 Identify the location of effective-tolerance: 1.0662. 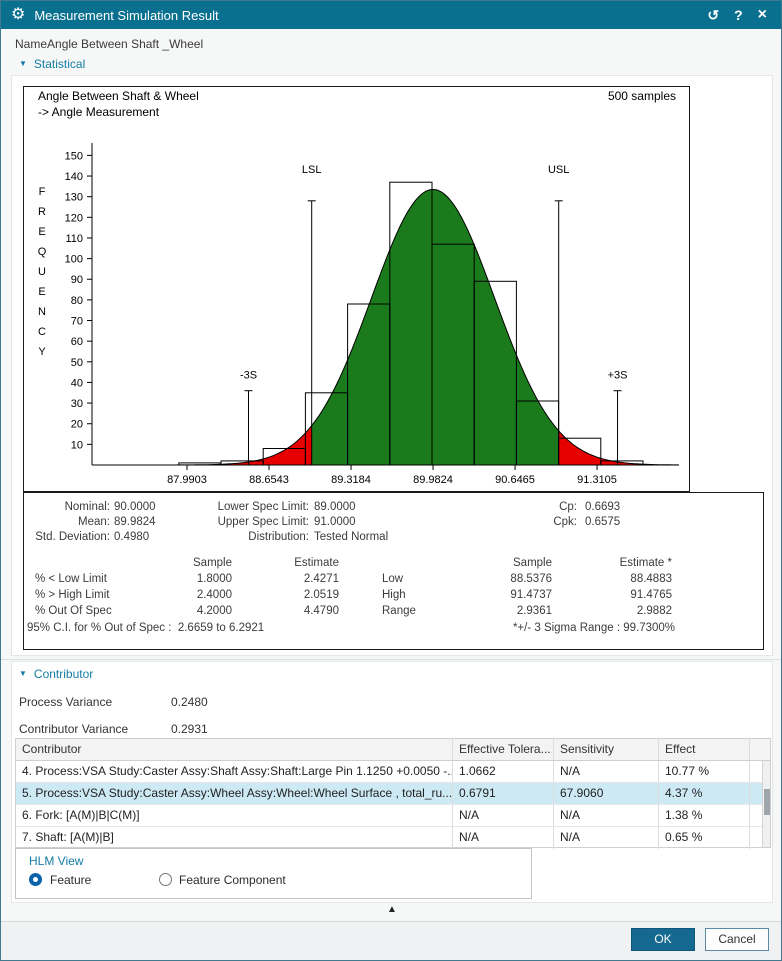
(503, 771).